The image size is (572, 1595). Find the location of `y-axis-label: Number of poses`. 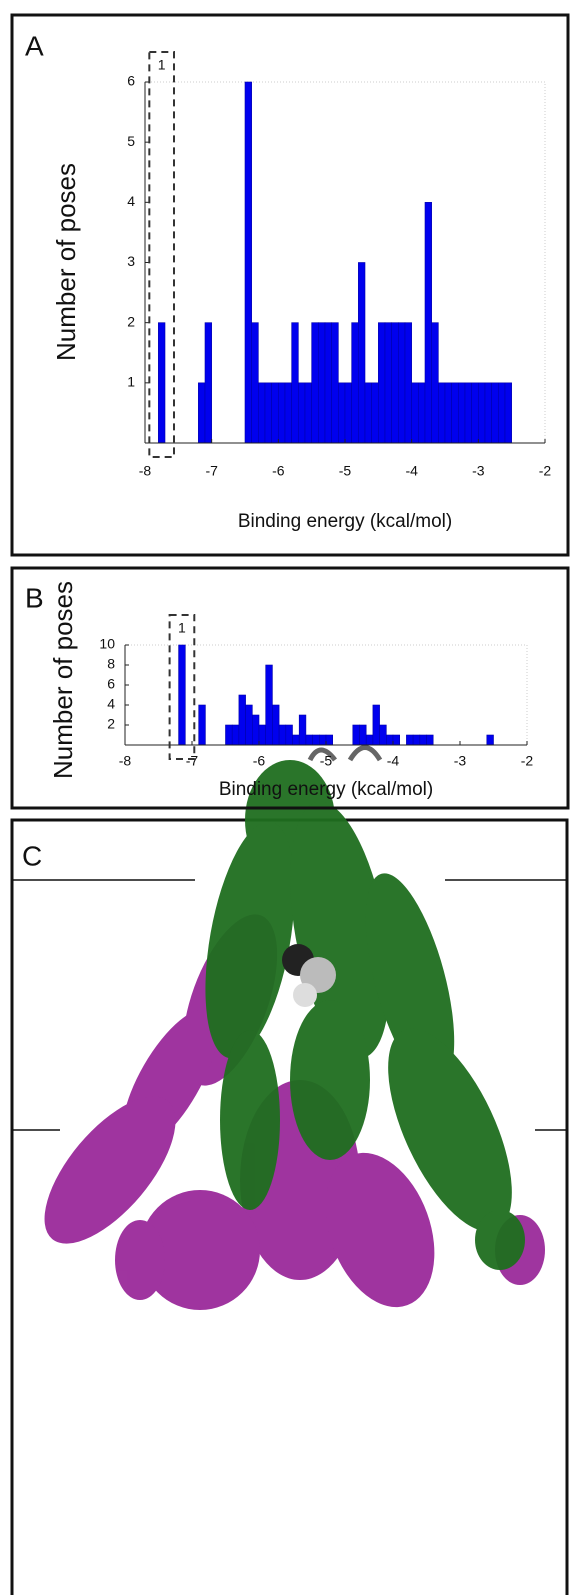

y-axis-label: Number of poses is located at coordinates (66, 262).